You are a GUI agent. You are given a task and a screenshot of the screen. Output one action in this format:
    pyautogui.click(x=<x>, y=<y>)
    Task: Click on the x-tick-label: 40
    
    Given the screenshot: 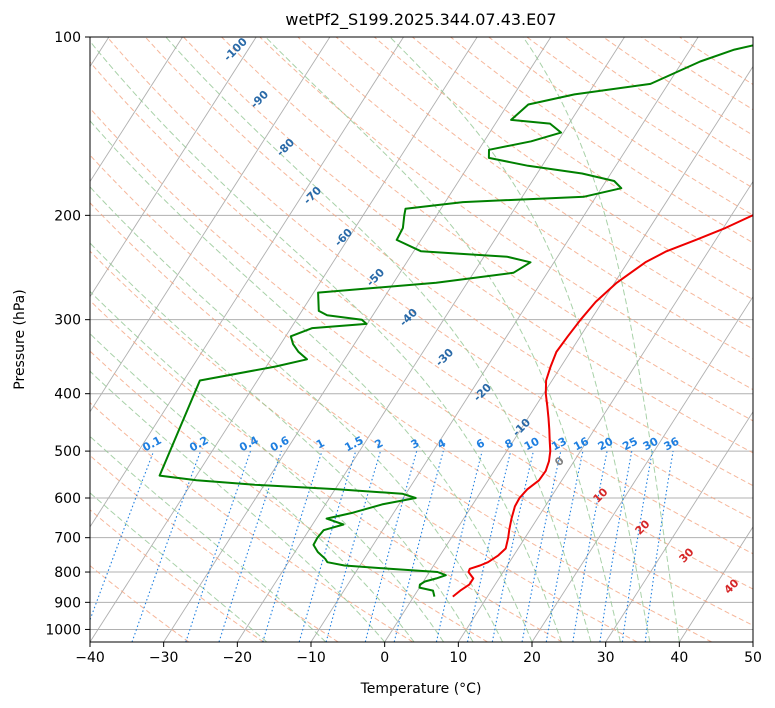 What is the action you would take?
    pyautogui.click(x=679, y=658)
    